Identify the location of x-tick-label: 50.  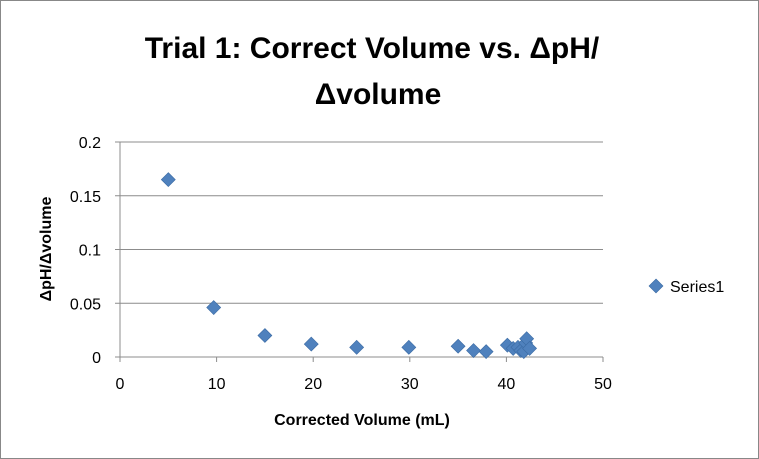
(603, 384).